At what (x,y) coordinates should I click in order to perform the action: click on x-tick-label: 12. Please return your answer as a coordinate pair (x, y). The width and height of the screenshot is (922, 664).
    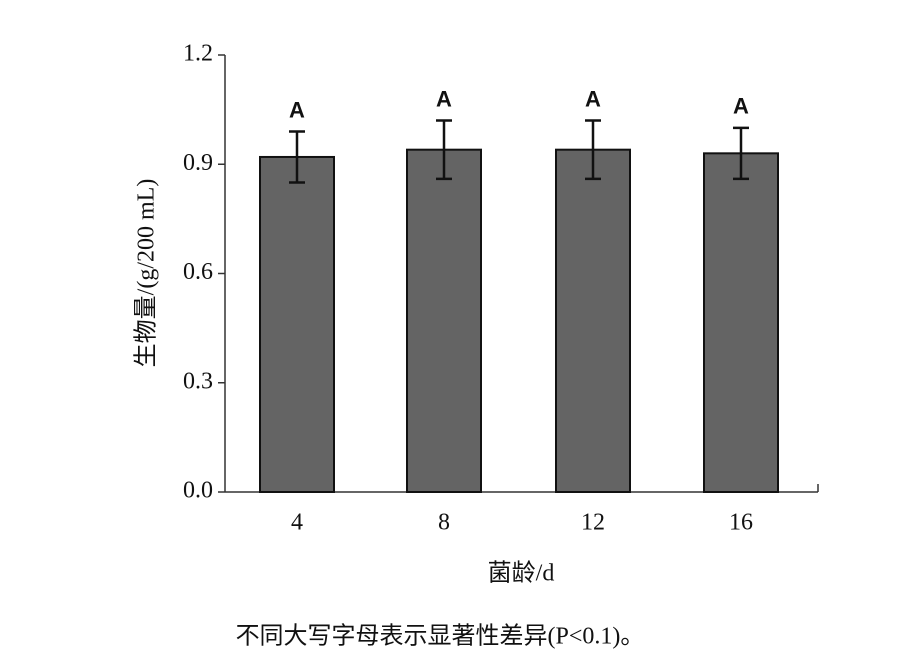
    Looking at the image, I should click on (593, 523).